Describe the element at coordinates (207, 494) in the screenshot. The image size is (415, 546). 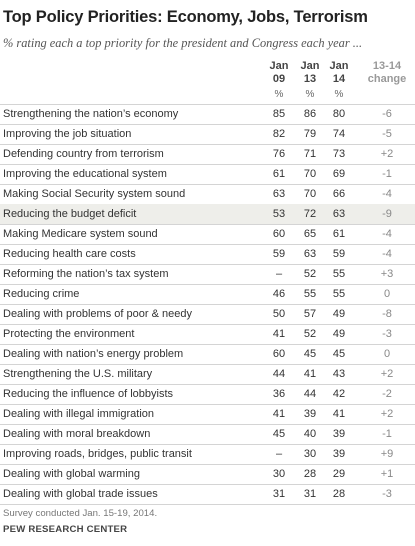
I see `table-row: Dealing with global trade issues 31 31 28 -3` at that location.